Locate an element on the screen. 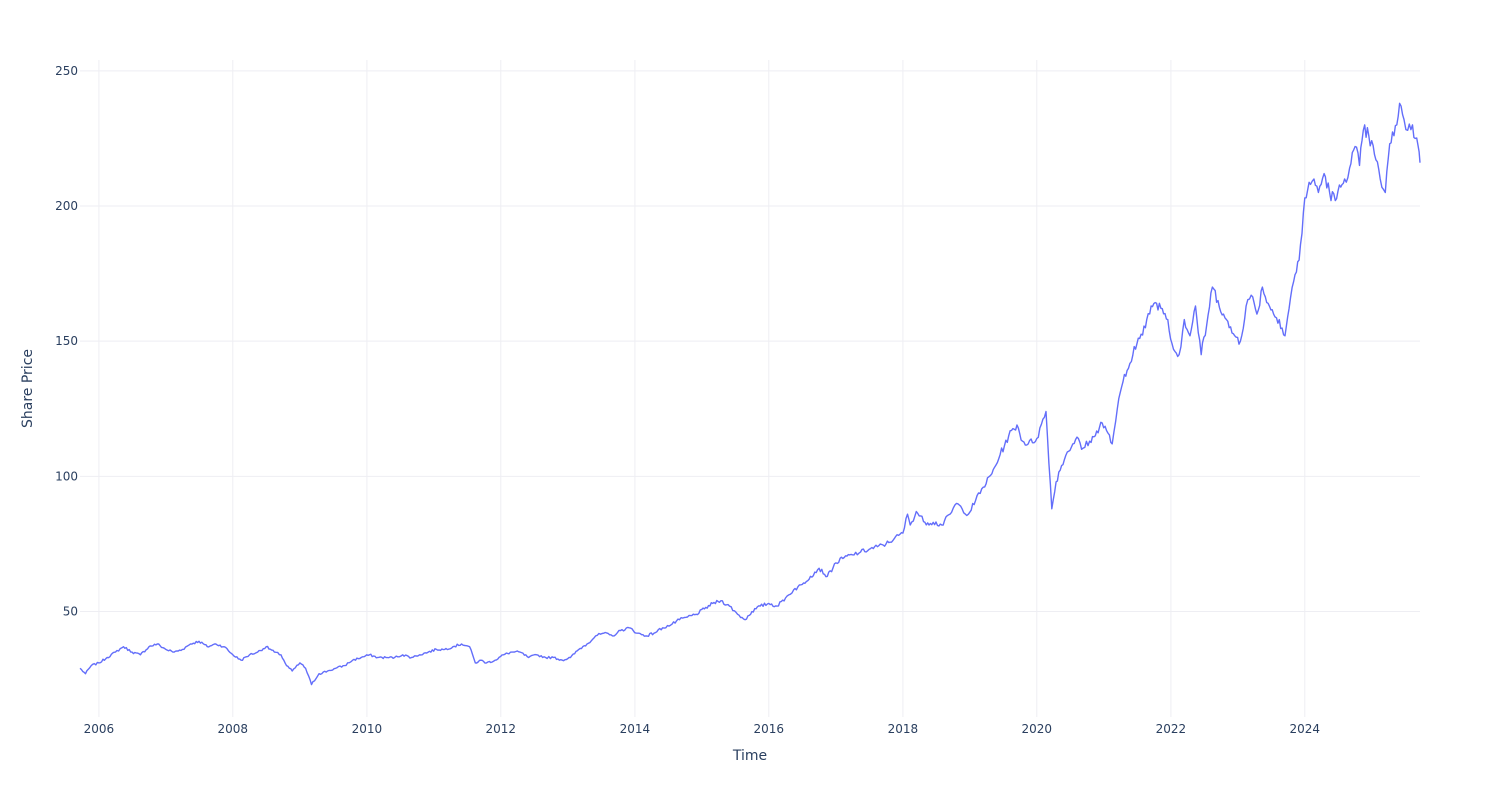  y-axis-tick-labels: 50 100 150 200 250 is located at coordinates (66, 341).